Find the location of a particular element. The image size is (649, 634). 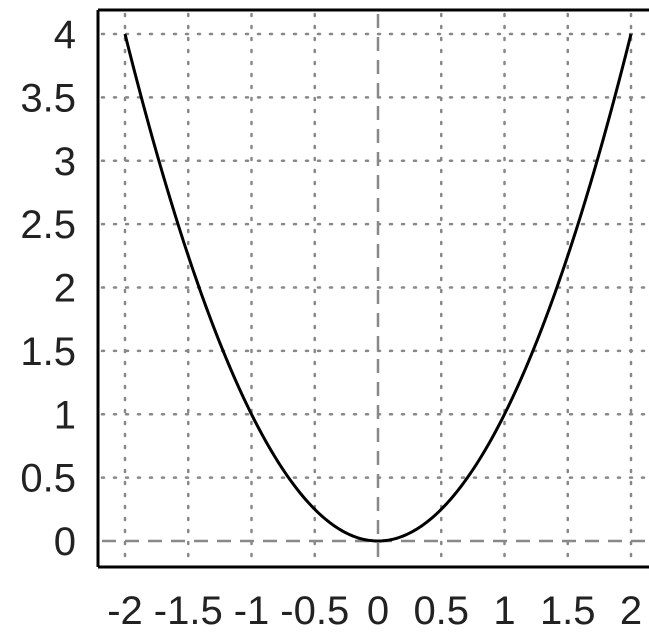

y-tick-label: 4 is located at coordinates (65, 35).